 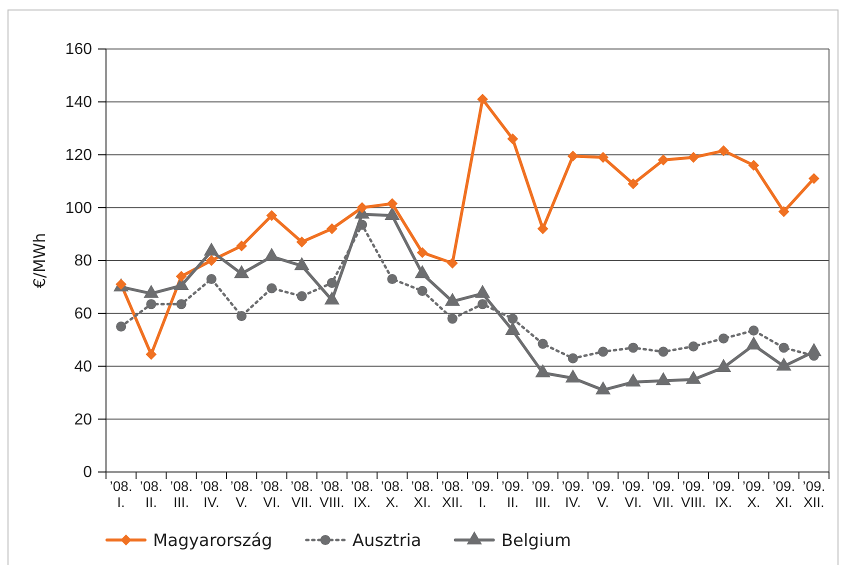 What do you see at coordinates (211, 494) in the screenshot?
I see `x-tick-label: ’08. IV.` at bounding box center [211, 494].